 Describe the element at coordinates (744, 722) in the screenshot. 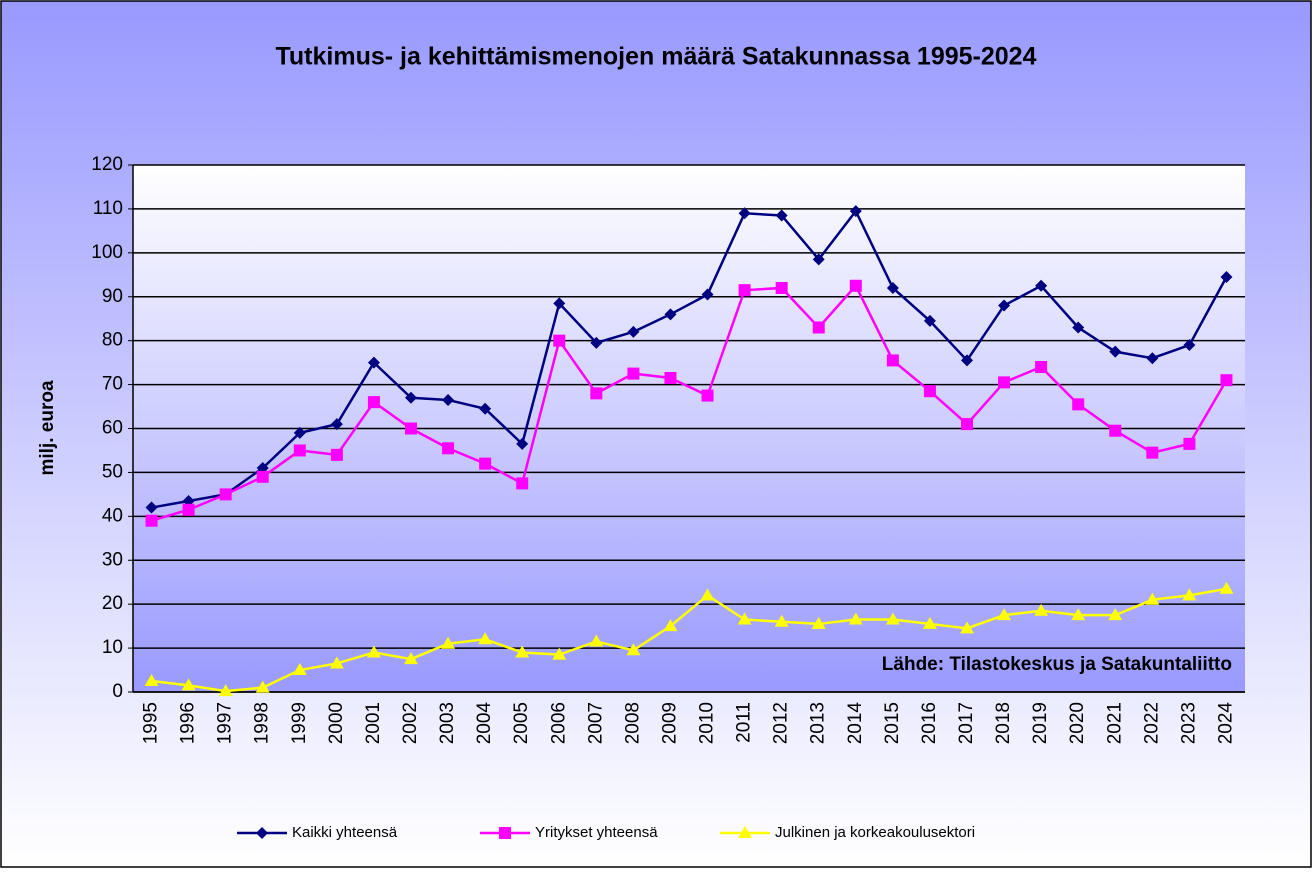

I see `x-tick-label: 2011` at that location.